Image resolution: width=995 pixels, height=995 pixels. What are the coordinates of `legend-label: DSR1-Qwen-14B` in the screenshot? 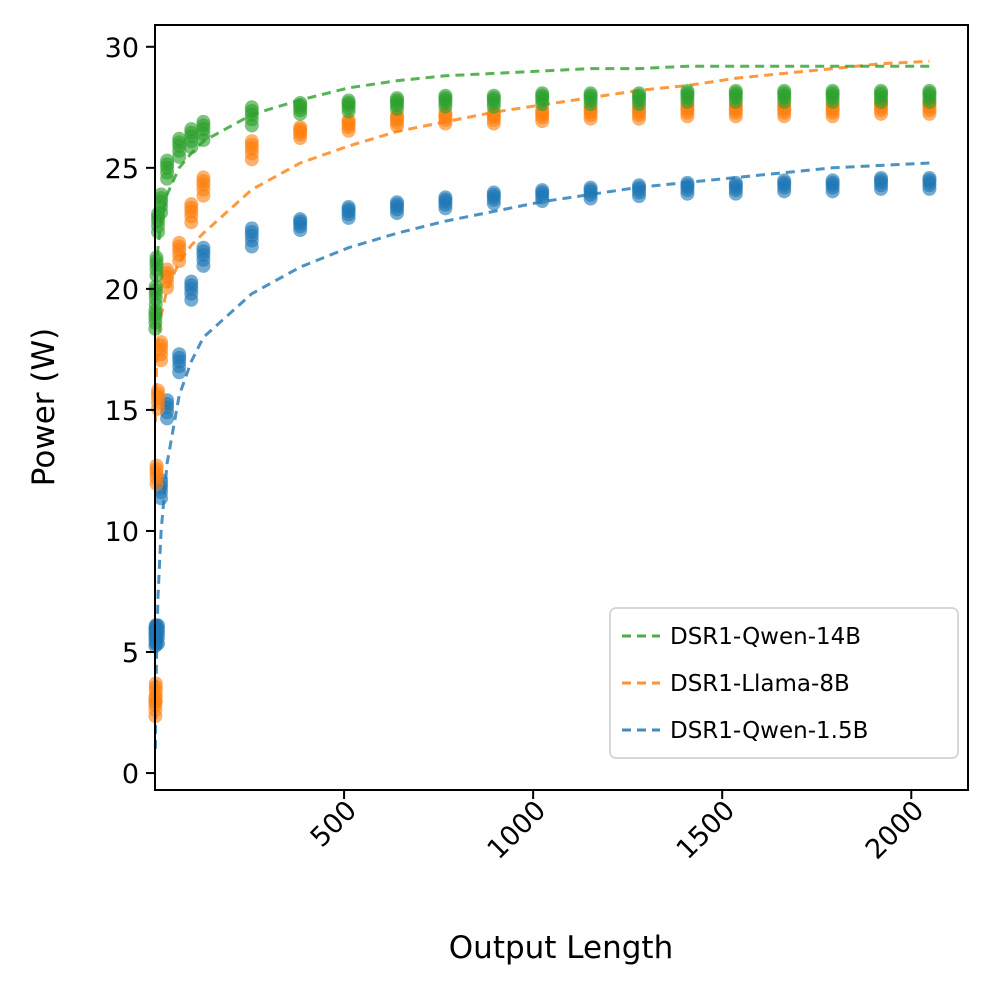 It's located at (765, 637).